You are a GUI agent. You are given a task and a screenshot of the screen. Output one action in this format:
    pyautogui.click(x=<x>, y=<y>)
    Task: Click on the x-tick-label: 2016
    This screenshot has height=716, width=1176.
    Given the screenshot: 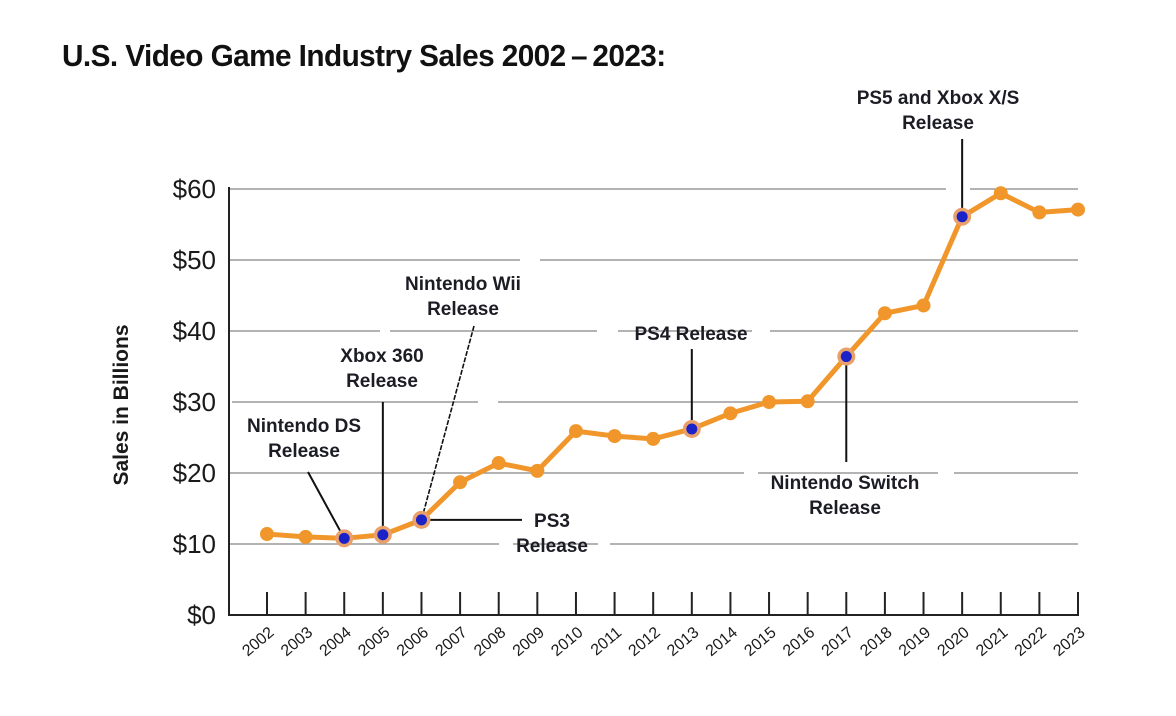 What is the action you would take?
    pyautogui.click(x=799, y=642)
    